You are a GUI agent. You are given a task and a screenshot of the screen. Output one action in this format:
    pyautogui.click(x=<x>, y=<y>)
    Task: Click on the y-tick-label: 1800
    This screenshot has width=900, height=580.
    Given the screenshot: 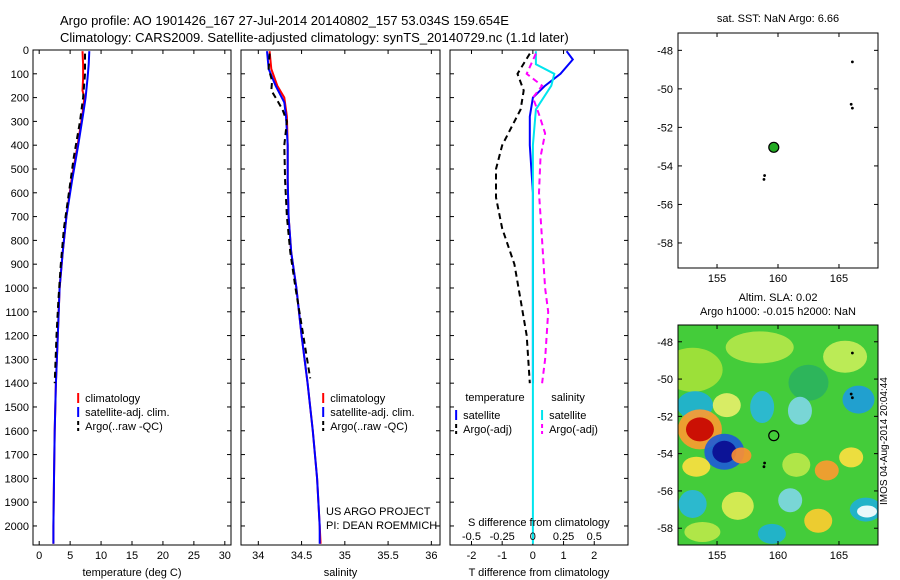 What is the action you would take?
    pyautogui.click(x=17, y=479)
    